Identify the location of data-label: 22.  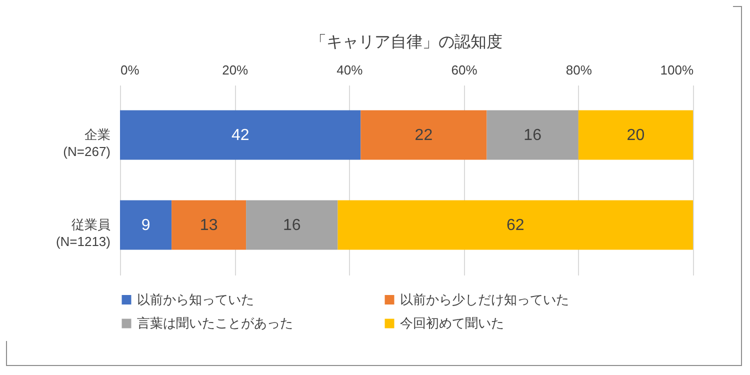
(423, 135).